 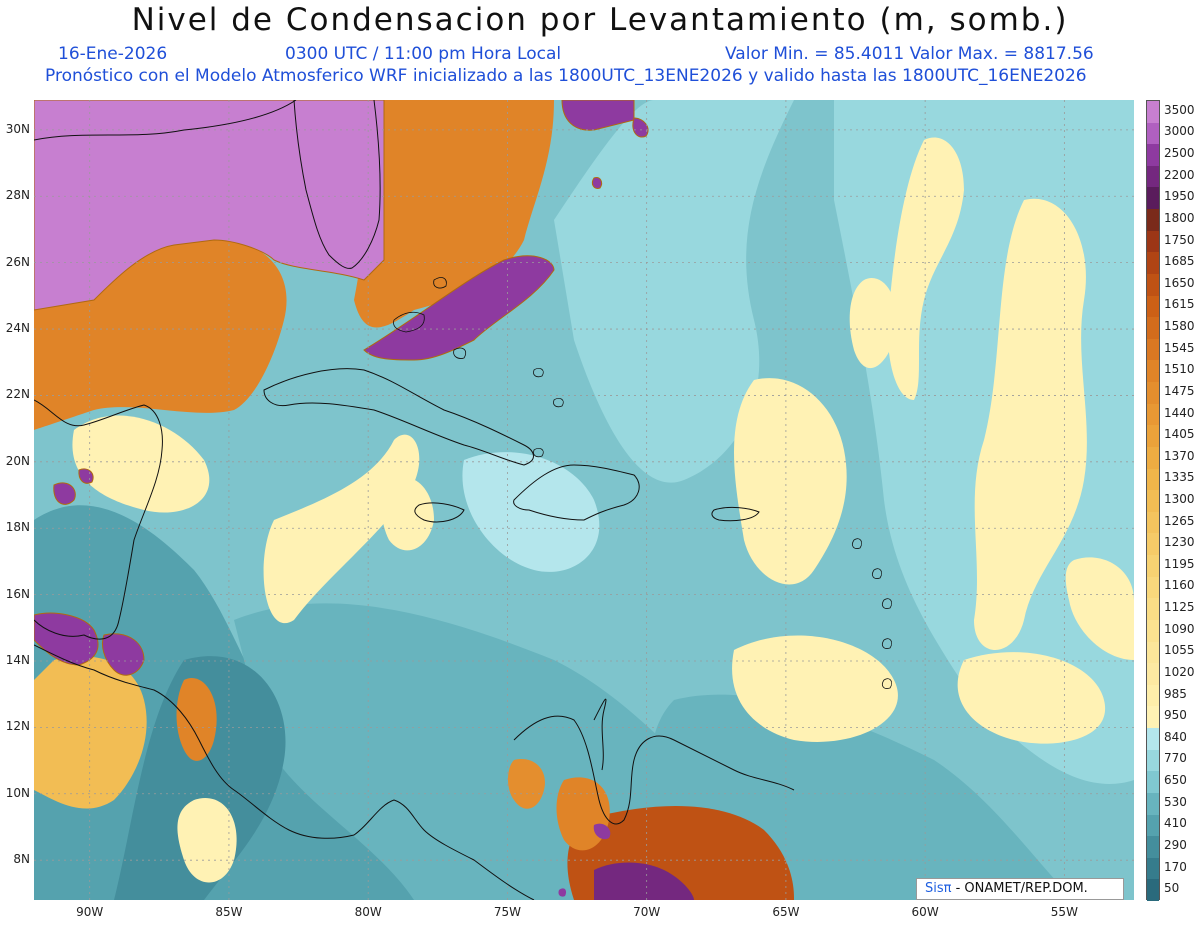 I want to click on lon-label: 80W, so click(x=368, y=912).